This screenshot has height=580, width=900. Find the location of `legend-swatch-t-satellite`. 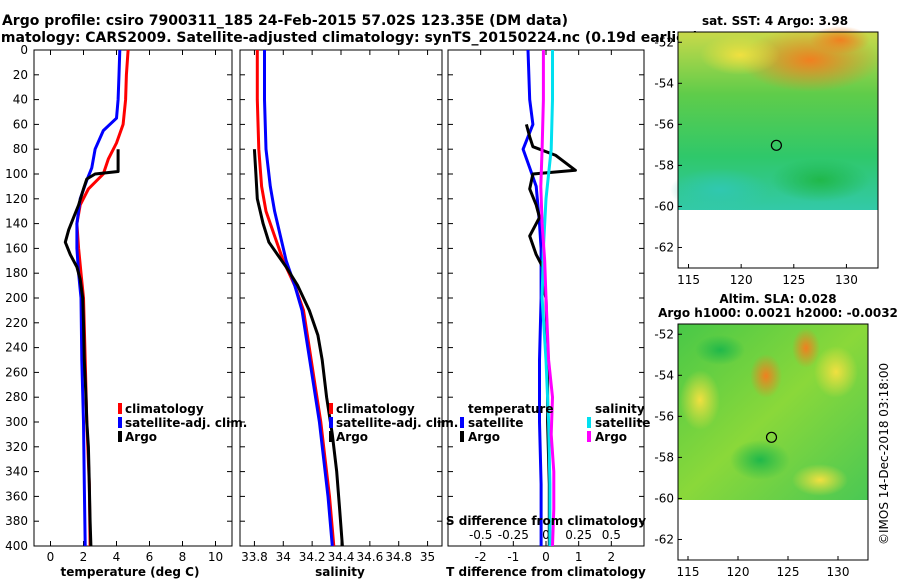

legend-swatch-t-satellite is located at coordinates (462, 422).